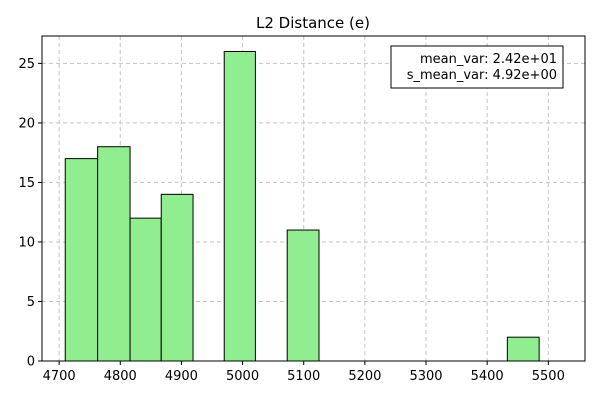  I want to click on y-tick-label: 10, so click(26, 242).